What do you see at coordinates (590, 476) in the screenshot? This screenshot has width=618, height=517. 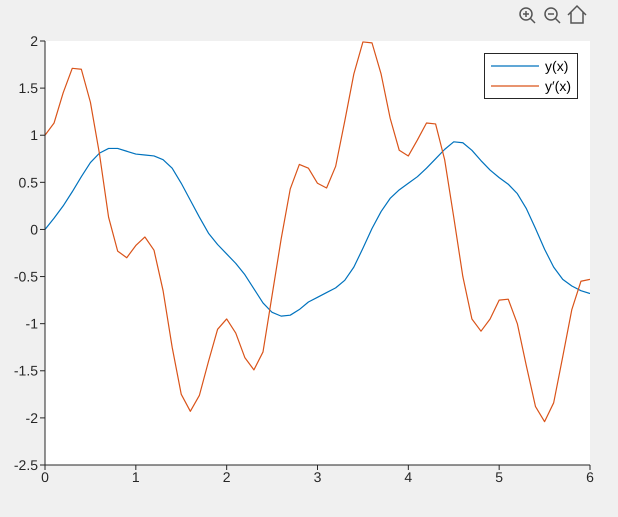 I see `x-tick-label: 6` at bounding box center [590, 476].